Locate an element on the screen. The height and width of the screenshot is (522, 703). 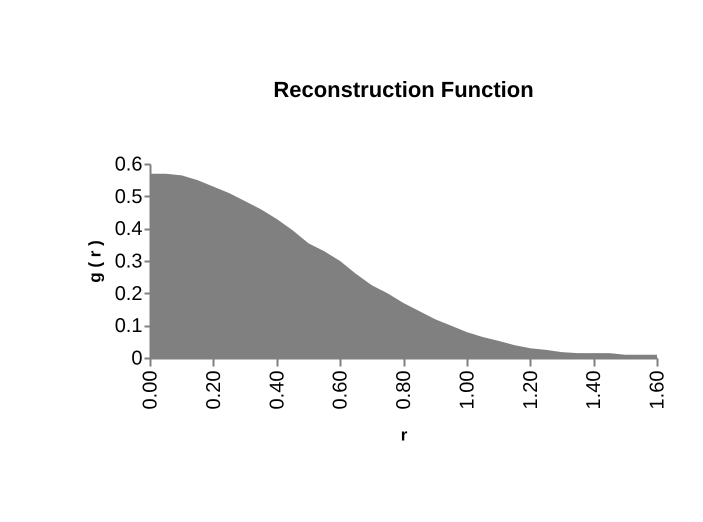
x-tick-label: 0.60 is located at coordinates (341, 390).